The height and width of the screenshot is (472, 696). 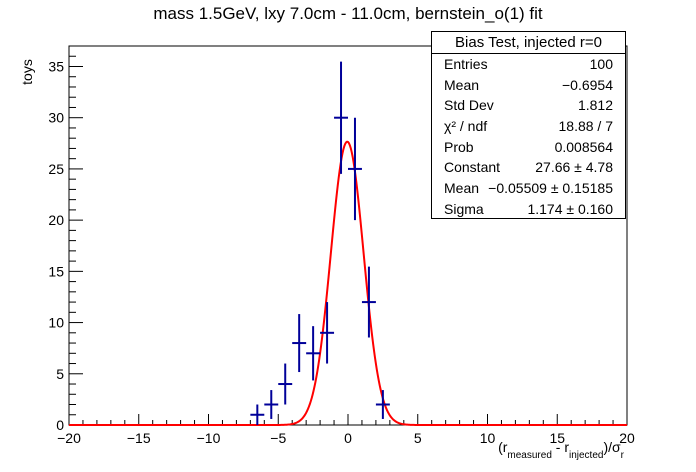 I want to click on x-tick-label: −15, so click(x=139, y=438).